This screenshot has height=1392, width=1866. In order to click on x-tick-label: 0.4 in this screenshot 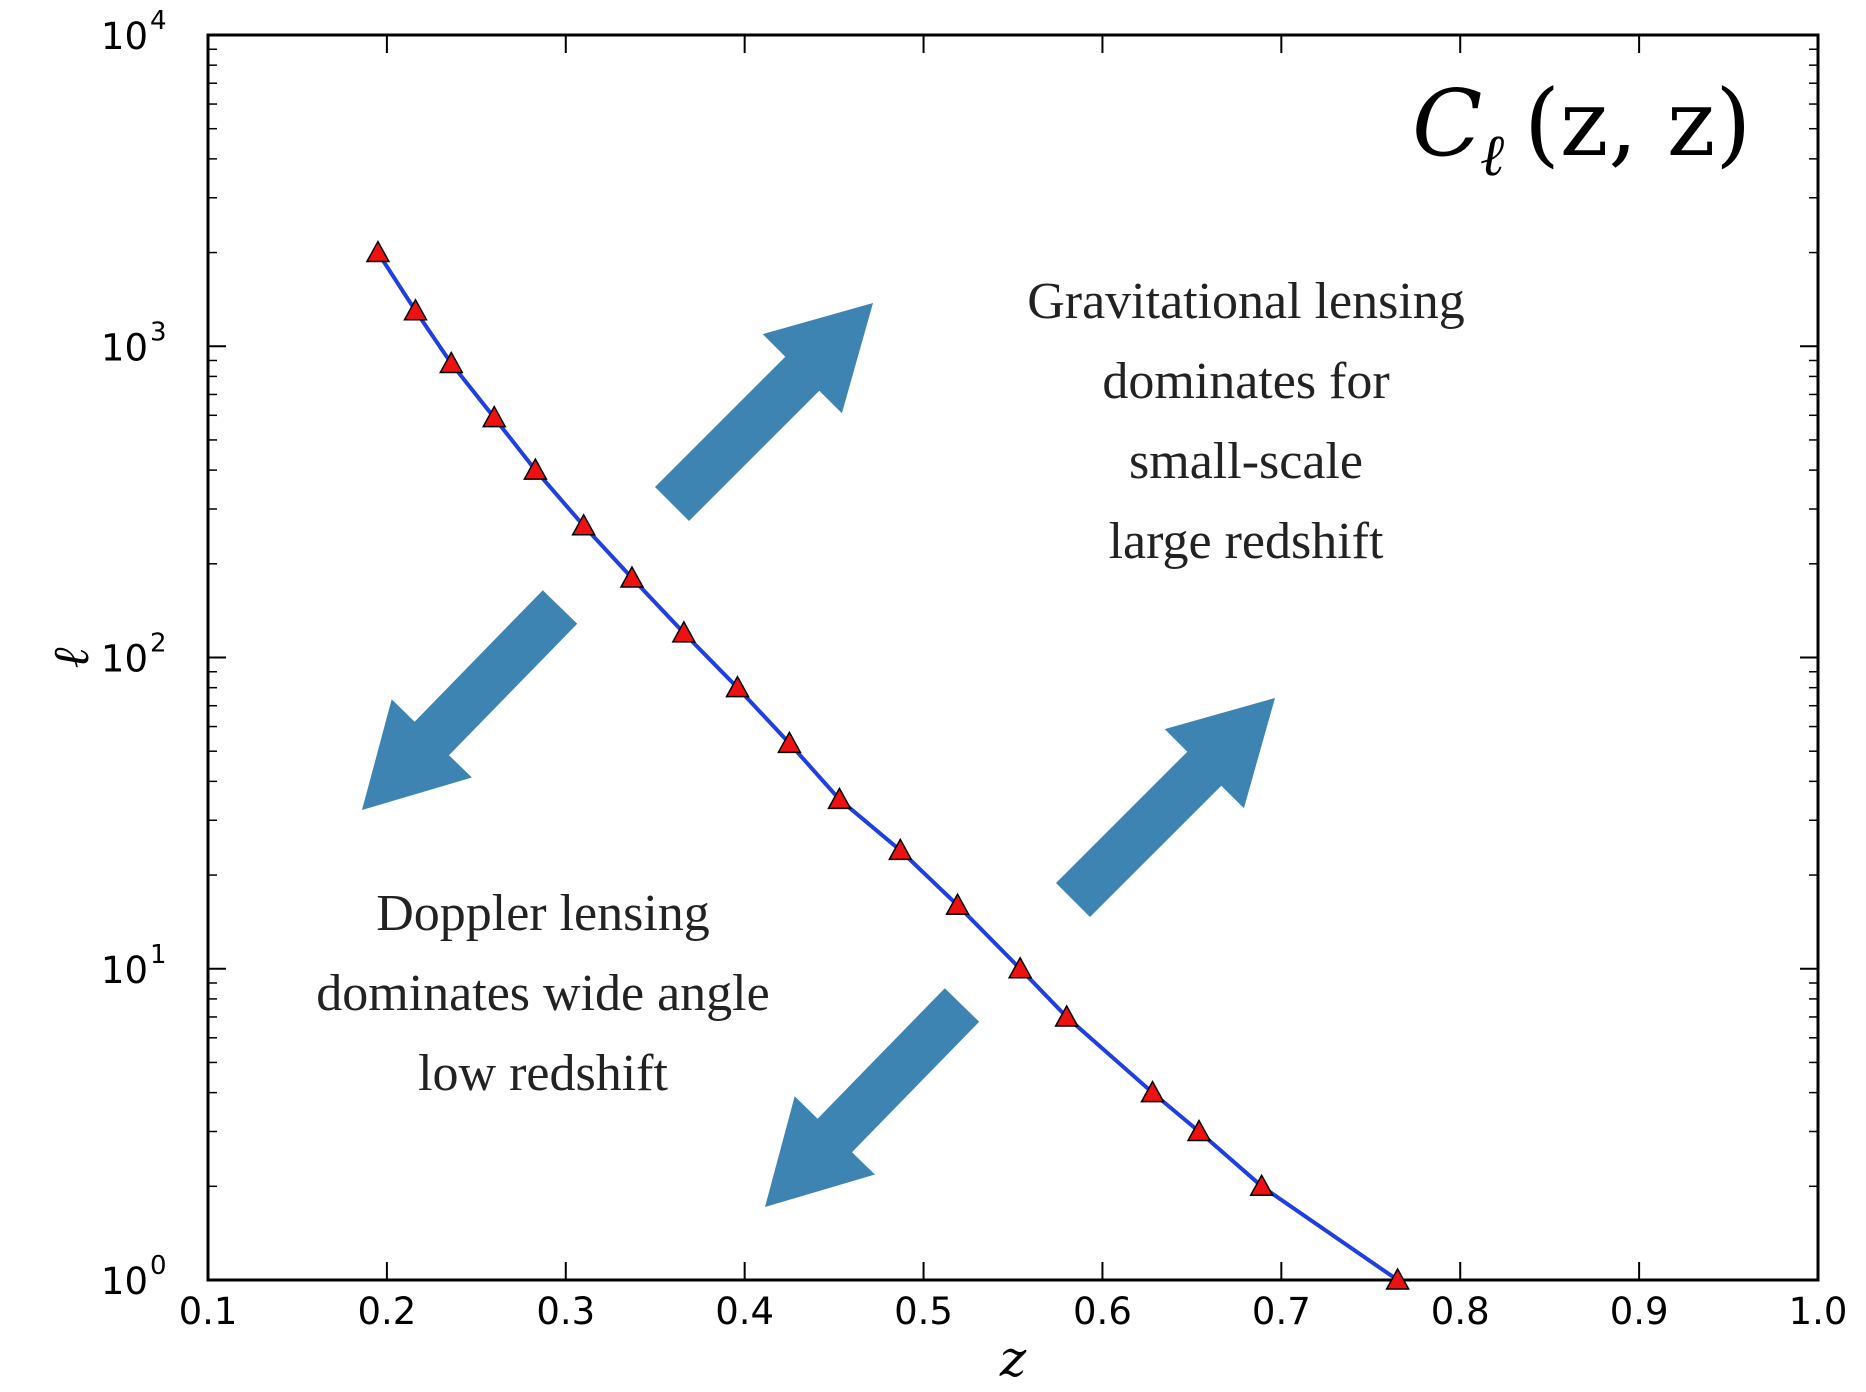, I will do `click(744, 1311)`.